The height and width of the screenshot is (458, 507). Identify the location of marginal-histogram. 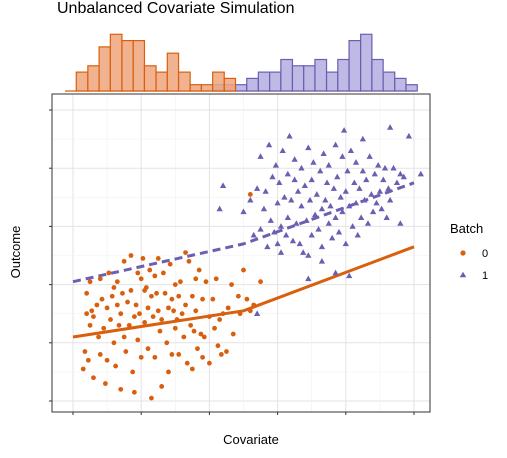
(241, 62).